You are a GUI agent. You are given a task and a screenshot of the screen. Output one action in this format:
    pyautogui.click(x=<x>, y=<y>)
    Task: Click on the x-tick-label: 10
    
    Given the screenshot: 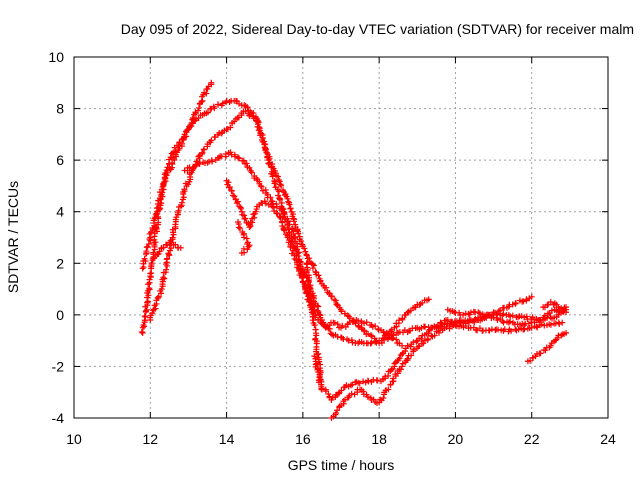 What is the action you would take?
    pyautogui.click(x=74, y=439)
    